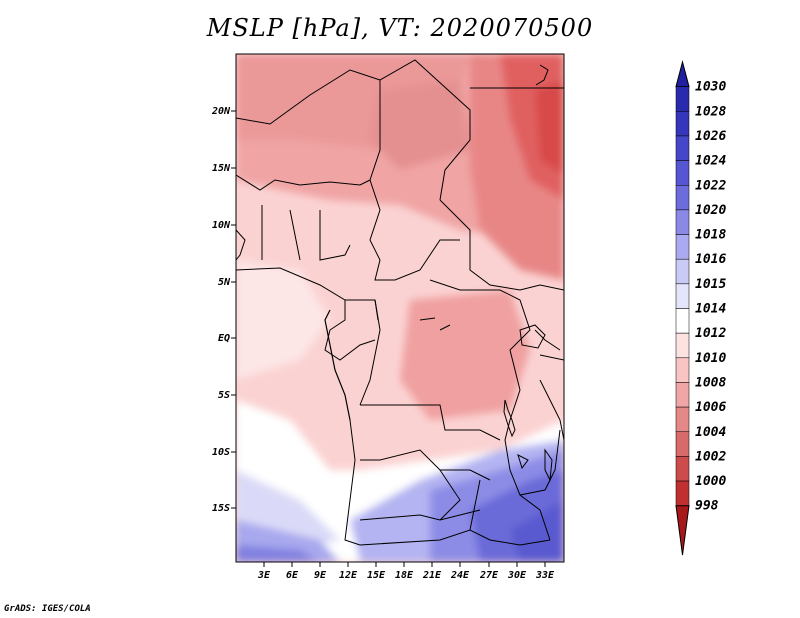  I want to click on lon-label: 27E, so click(489, 575).